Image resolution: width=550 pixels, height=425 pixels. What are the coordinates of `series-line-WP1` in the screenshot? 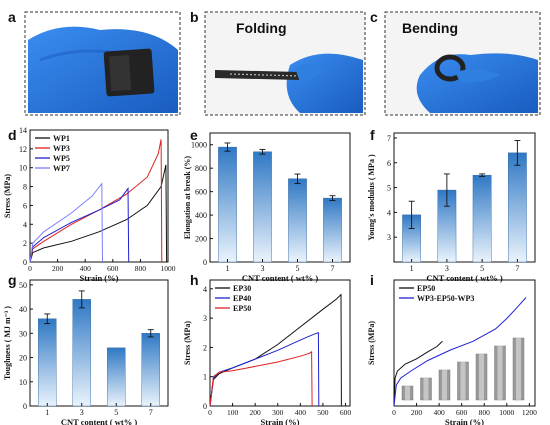 It's located at (98, 213).